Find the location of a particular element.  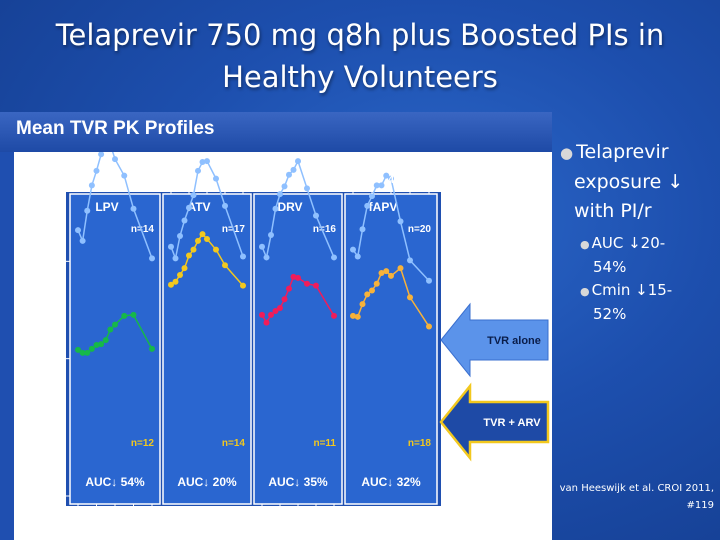

figure-header: Mean TVR PK Profiles is located at coordinates (276, 132).